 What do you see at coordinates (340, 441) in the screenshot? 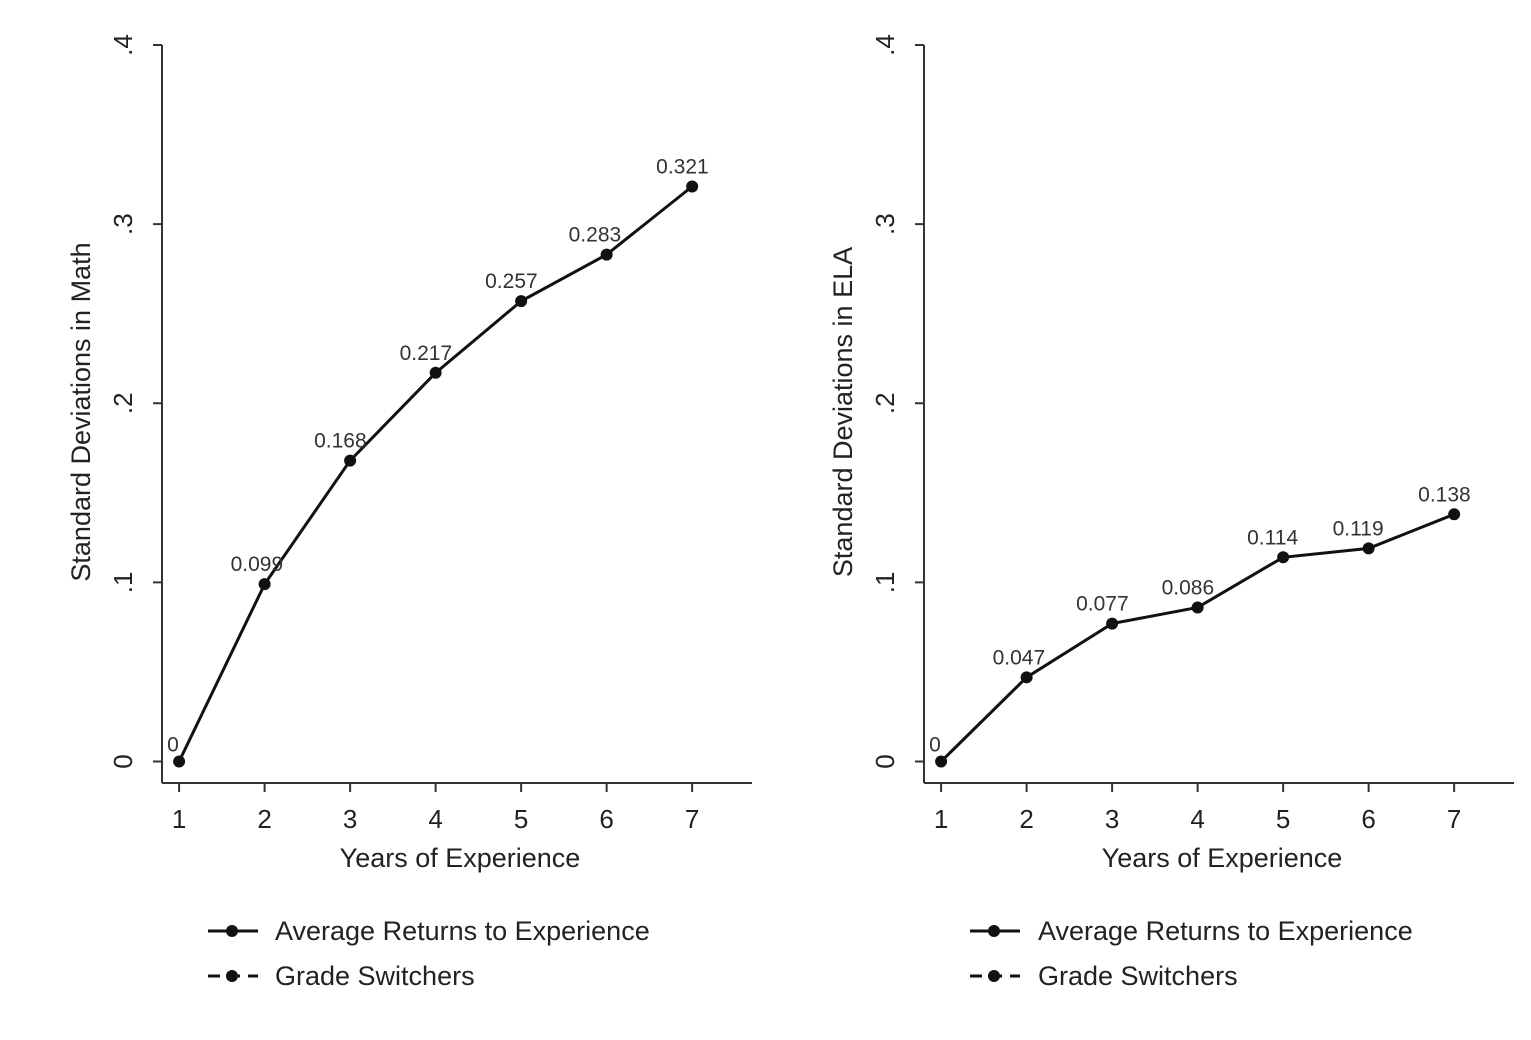
I see `data-label: 0.168` at bounding box center [340, 441].